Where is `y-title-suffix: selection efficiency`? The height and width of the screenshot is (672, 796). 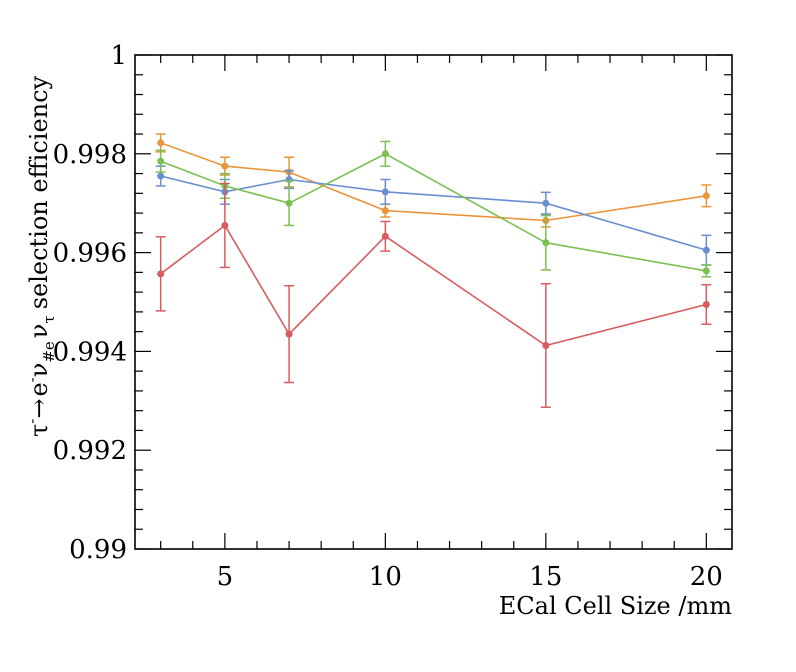 y-title-suffix: selection efficiency is located at coordinates (39, 192).